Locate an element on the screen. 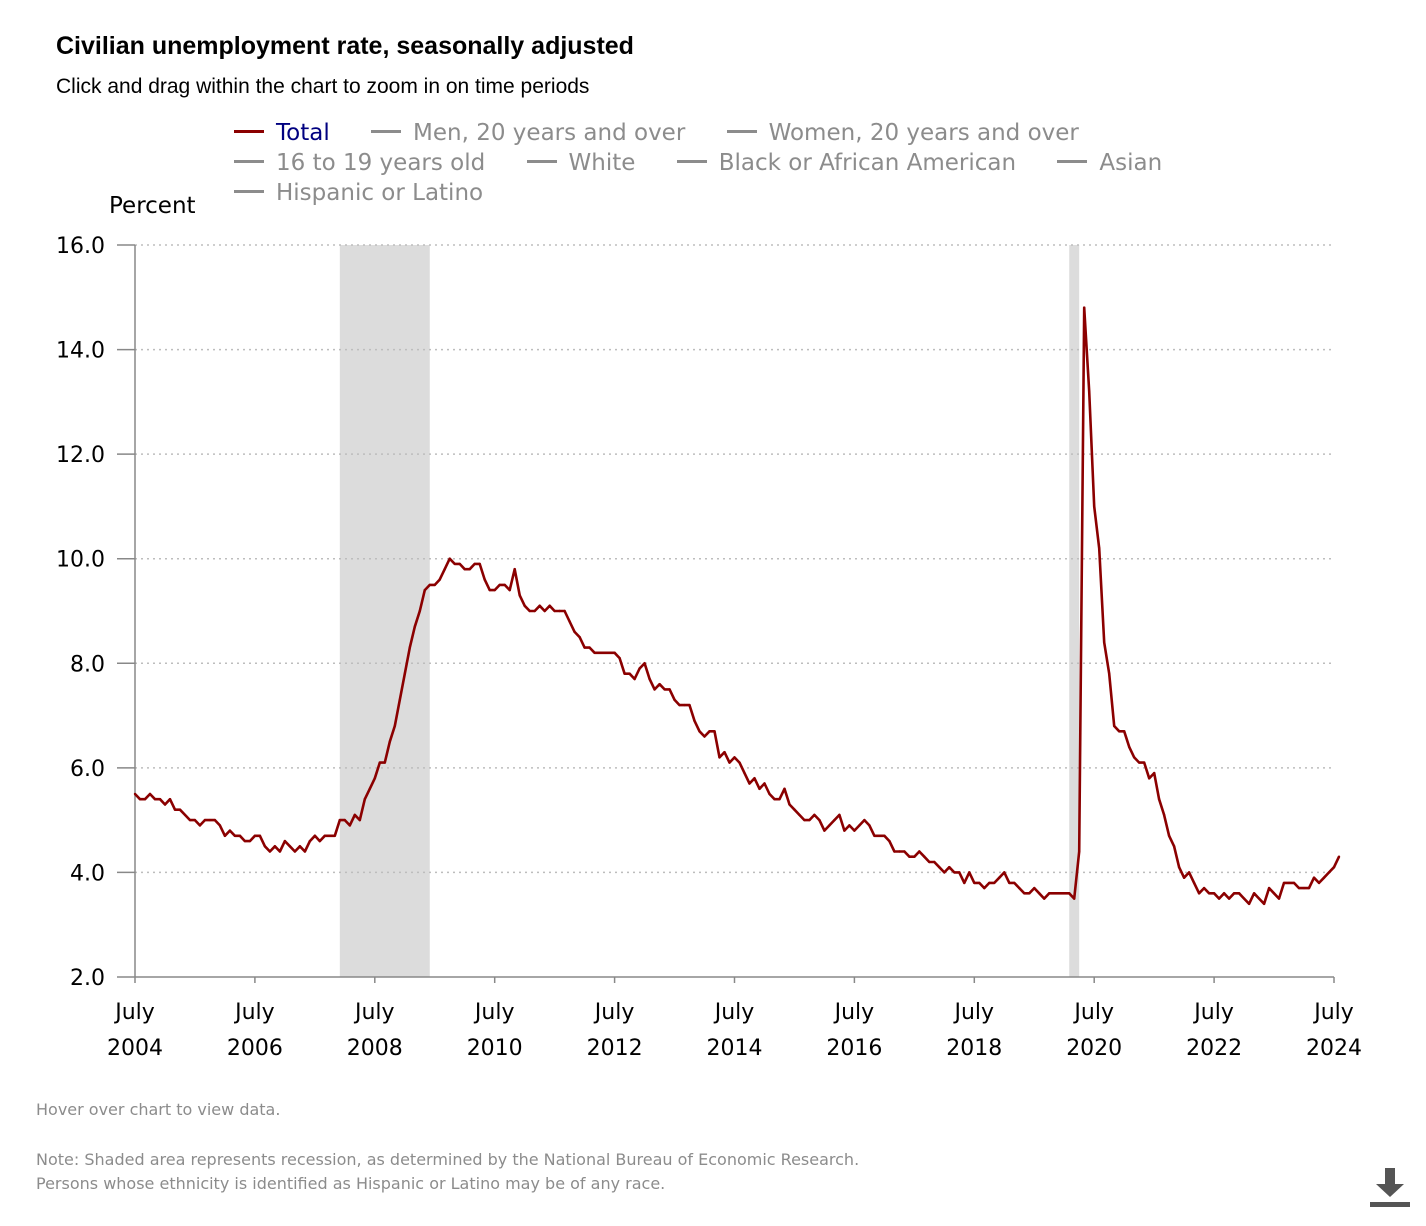 This screenshot has width=1426, height=1226. x-tick-label: 2012 is located at coordinates (615, 1048).